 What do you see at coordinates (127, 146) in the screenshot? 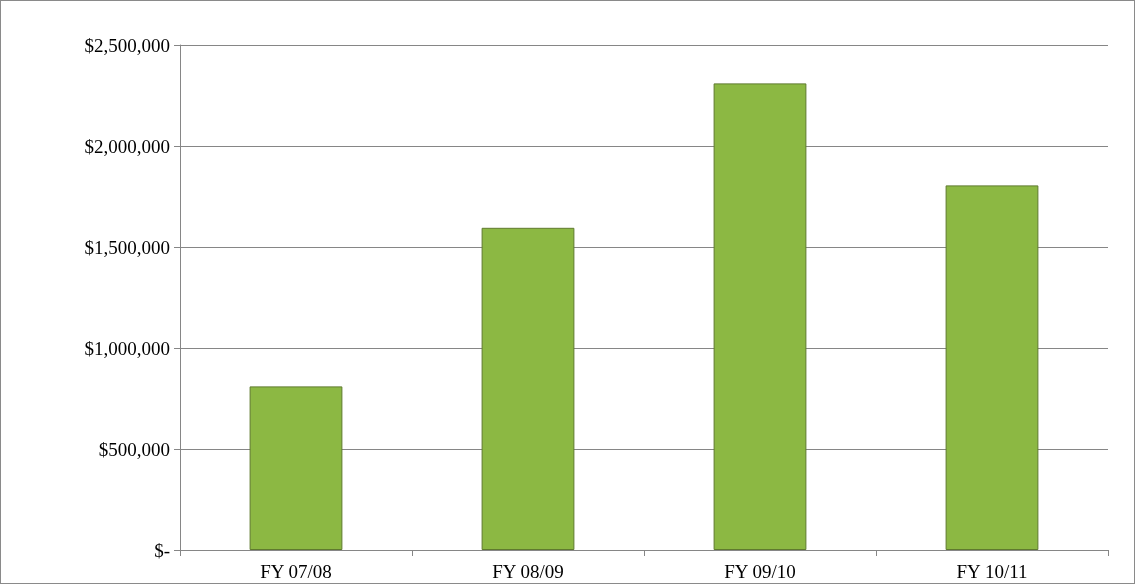
I see `y-tick-label: $2,000,000` at bounding box center [127, 146].